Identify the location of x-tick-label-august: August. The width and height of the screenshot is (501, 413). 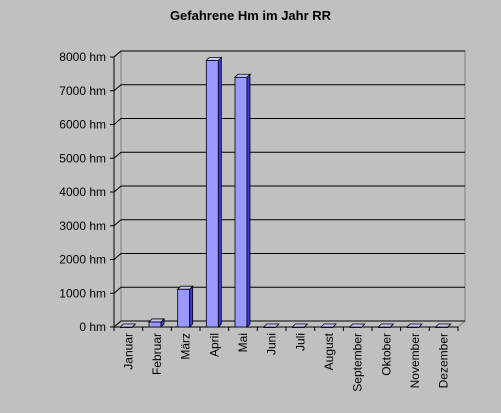
(329, 351).